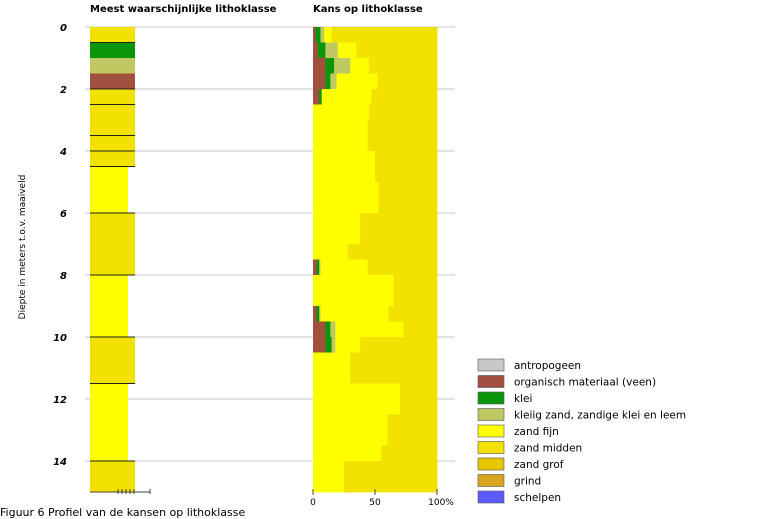 The height and width of the screenshot is (519, 767). I want to click on legend-label: grind, so click(527, 482).